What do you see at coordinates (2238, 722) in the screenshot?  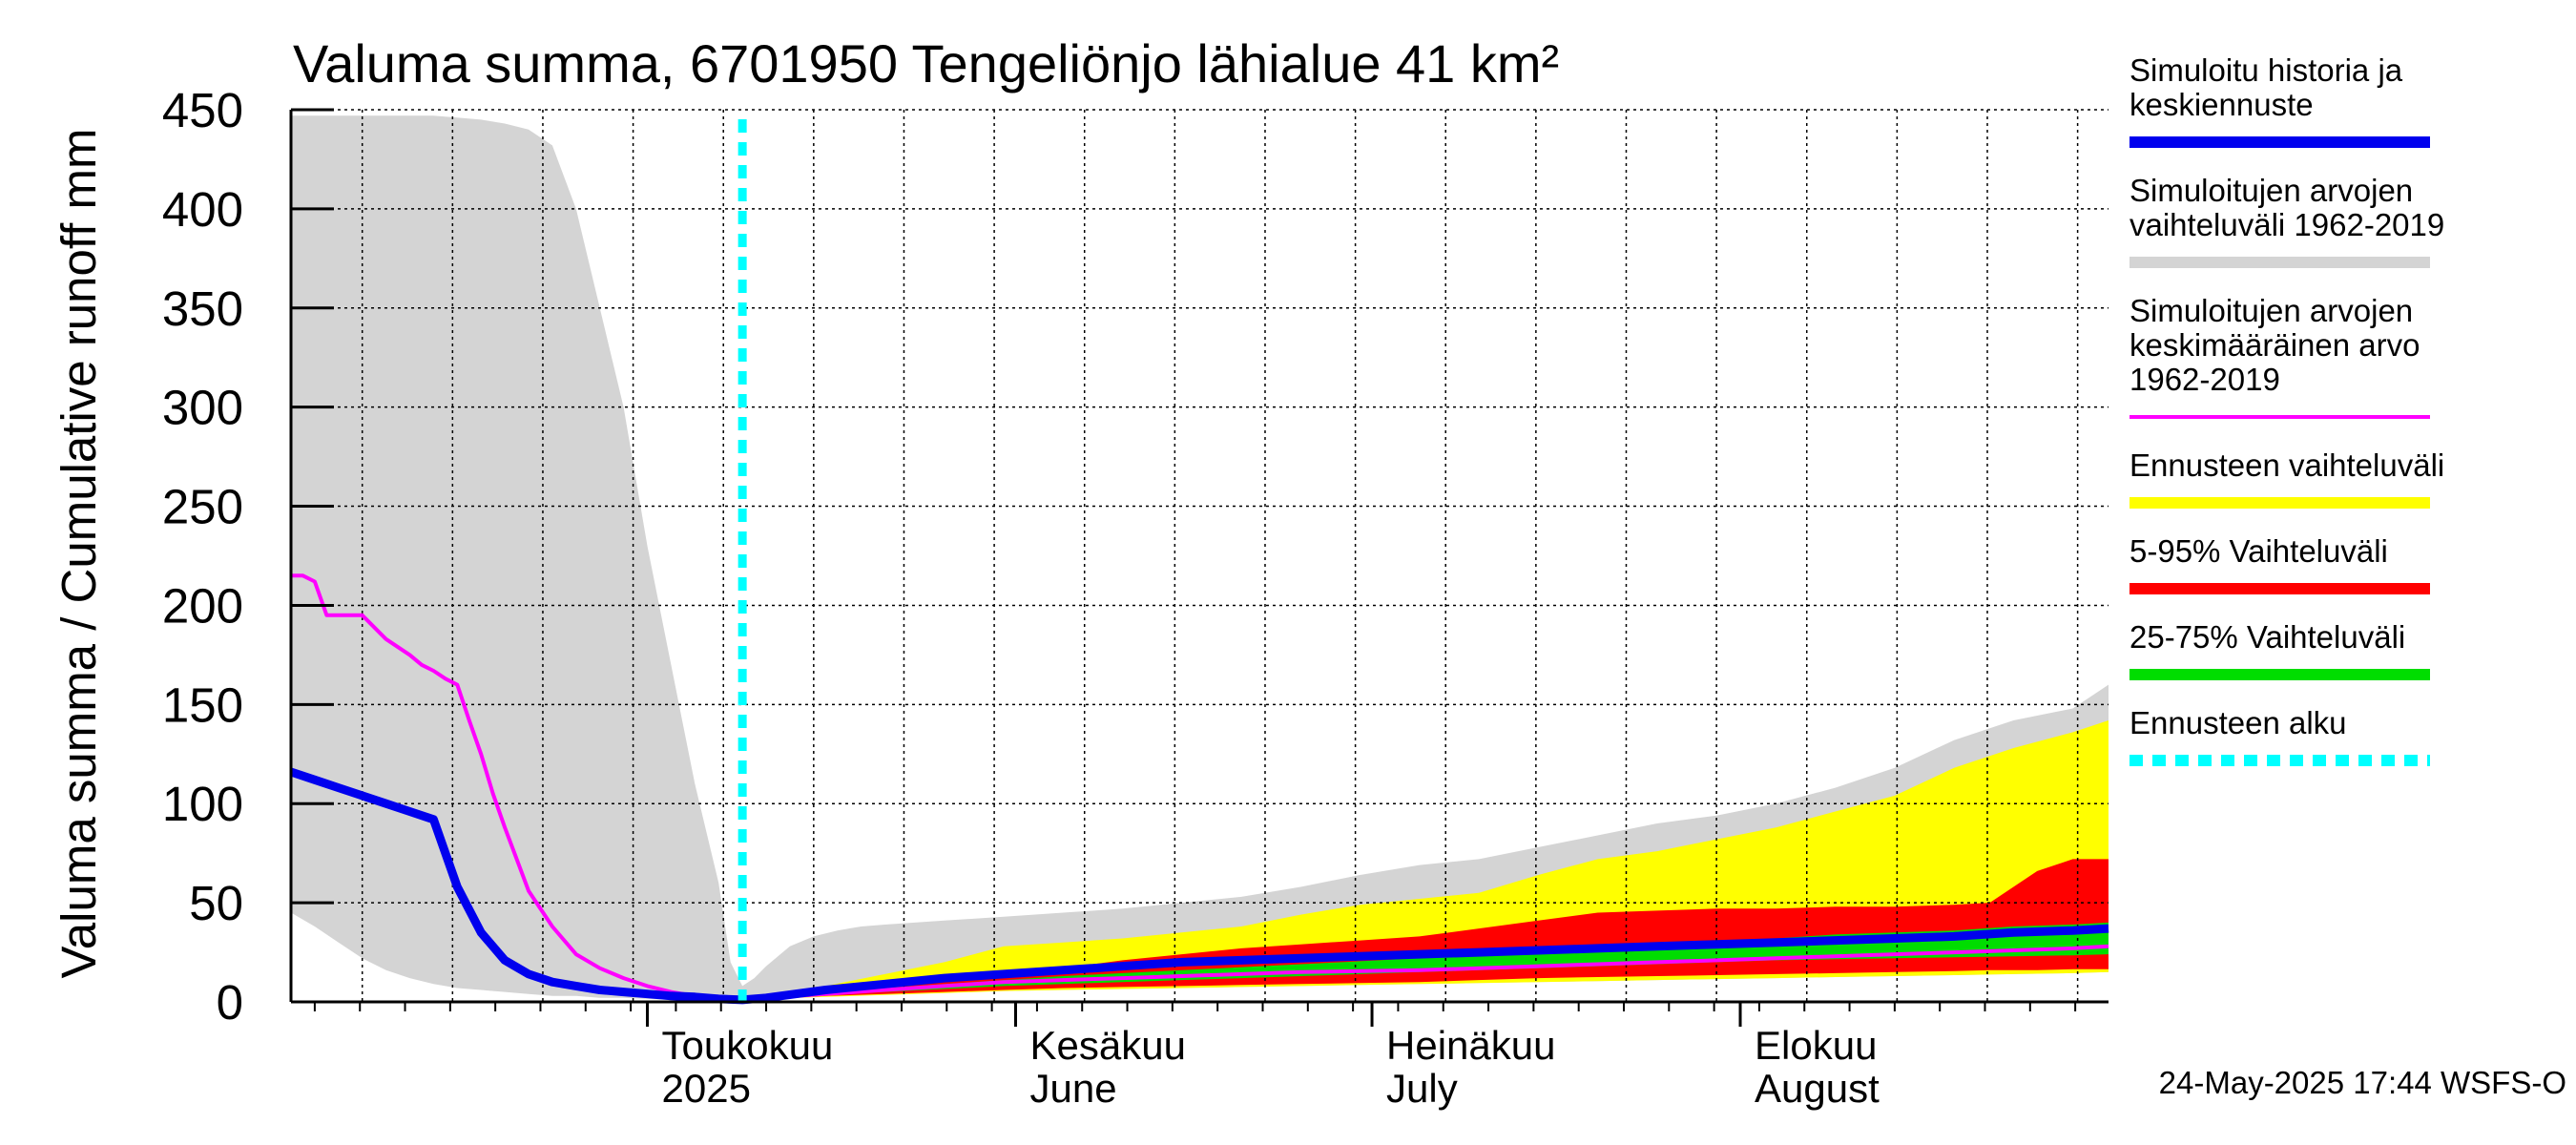 I see `legend-text-6: Ennusteen alku` at bounding box center [2238, 722].